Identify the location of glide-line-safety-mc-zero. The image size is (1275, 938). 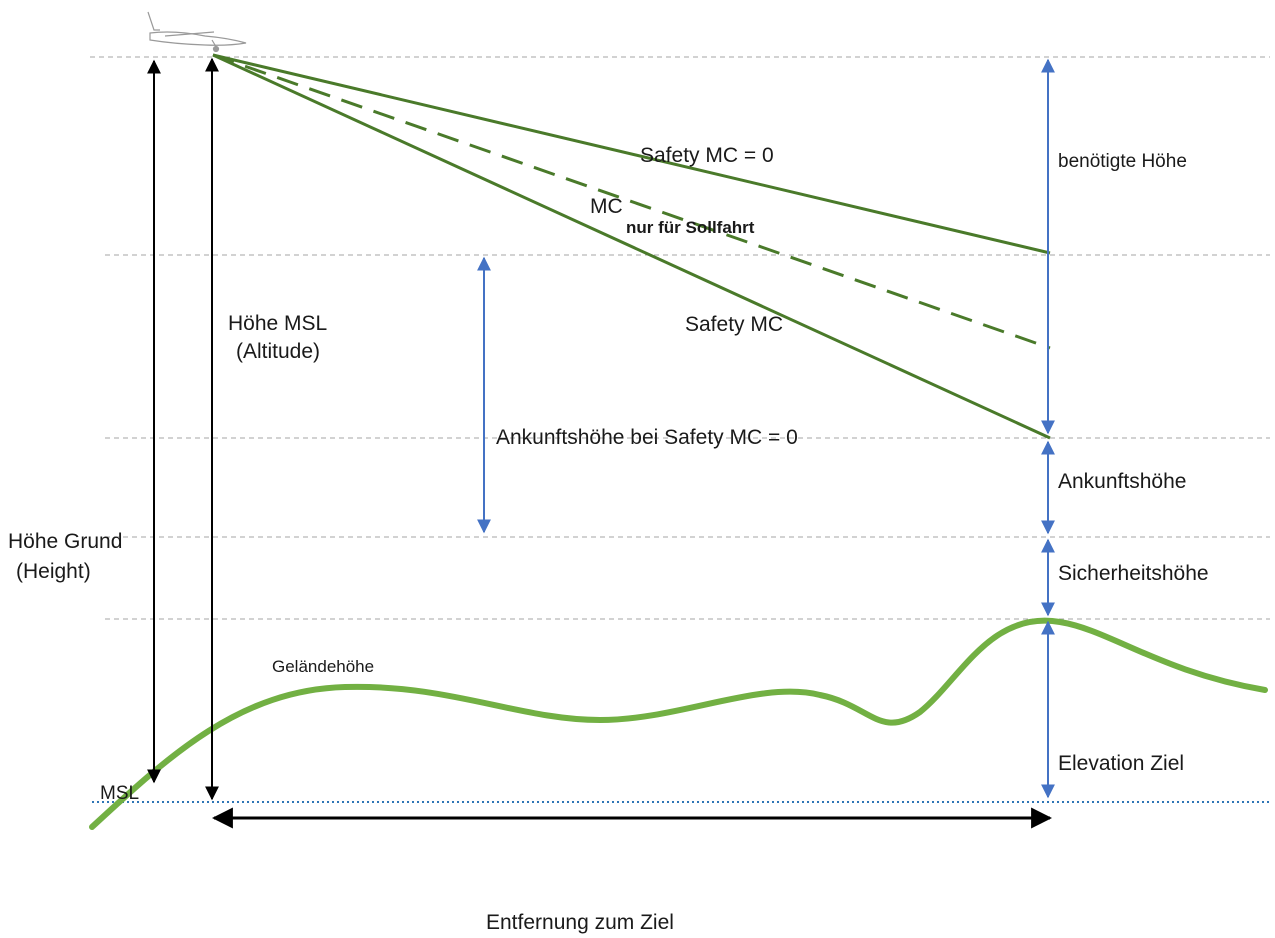
(631, 154).